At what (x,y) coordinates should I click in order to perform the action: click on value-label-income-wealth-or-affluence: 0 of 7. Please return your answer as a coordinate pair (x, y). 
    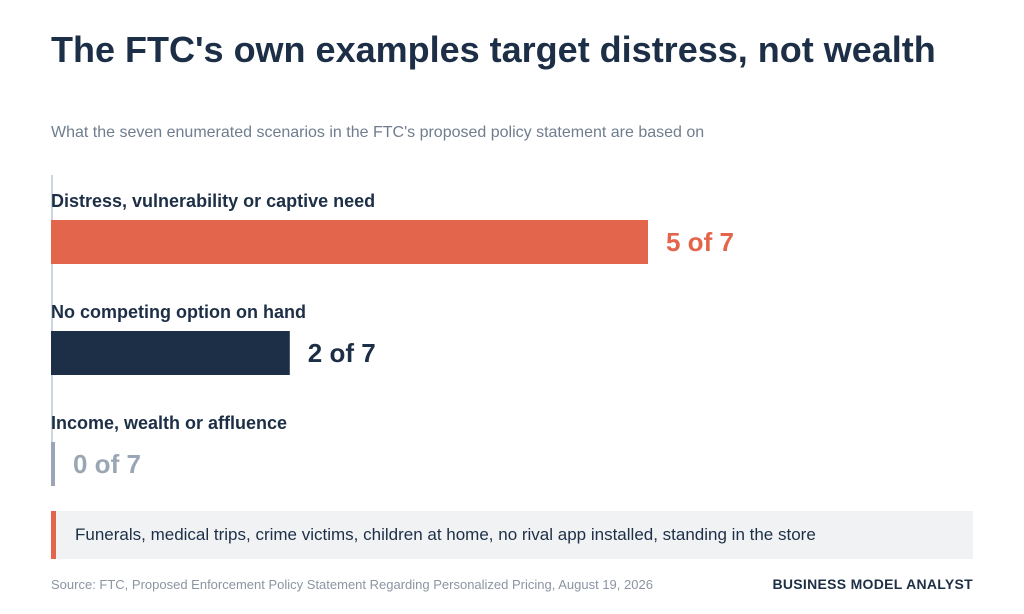
    Looking at the image, I should click on (107, 464).